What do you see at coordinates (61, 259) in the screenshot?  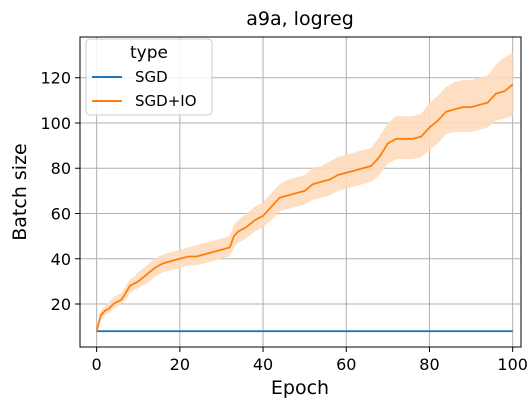 I see `y-tick-label: 40` at bounding box center [61, 259].